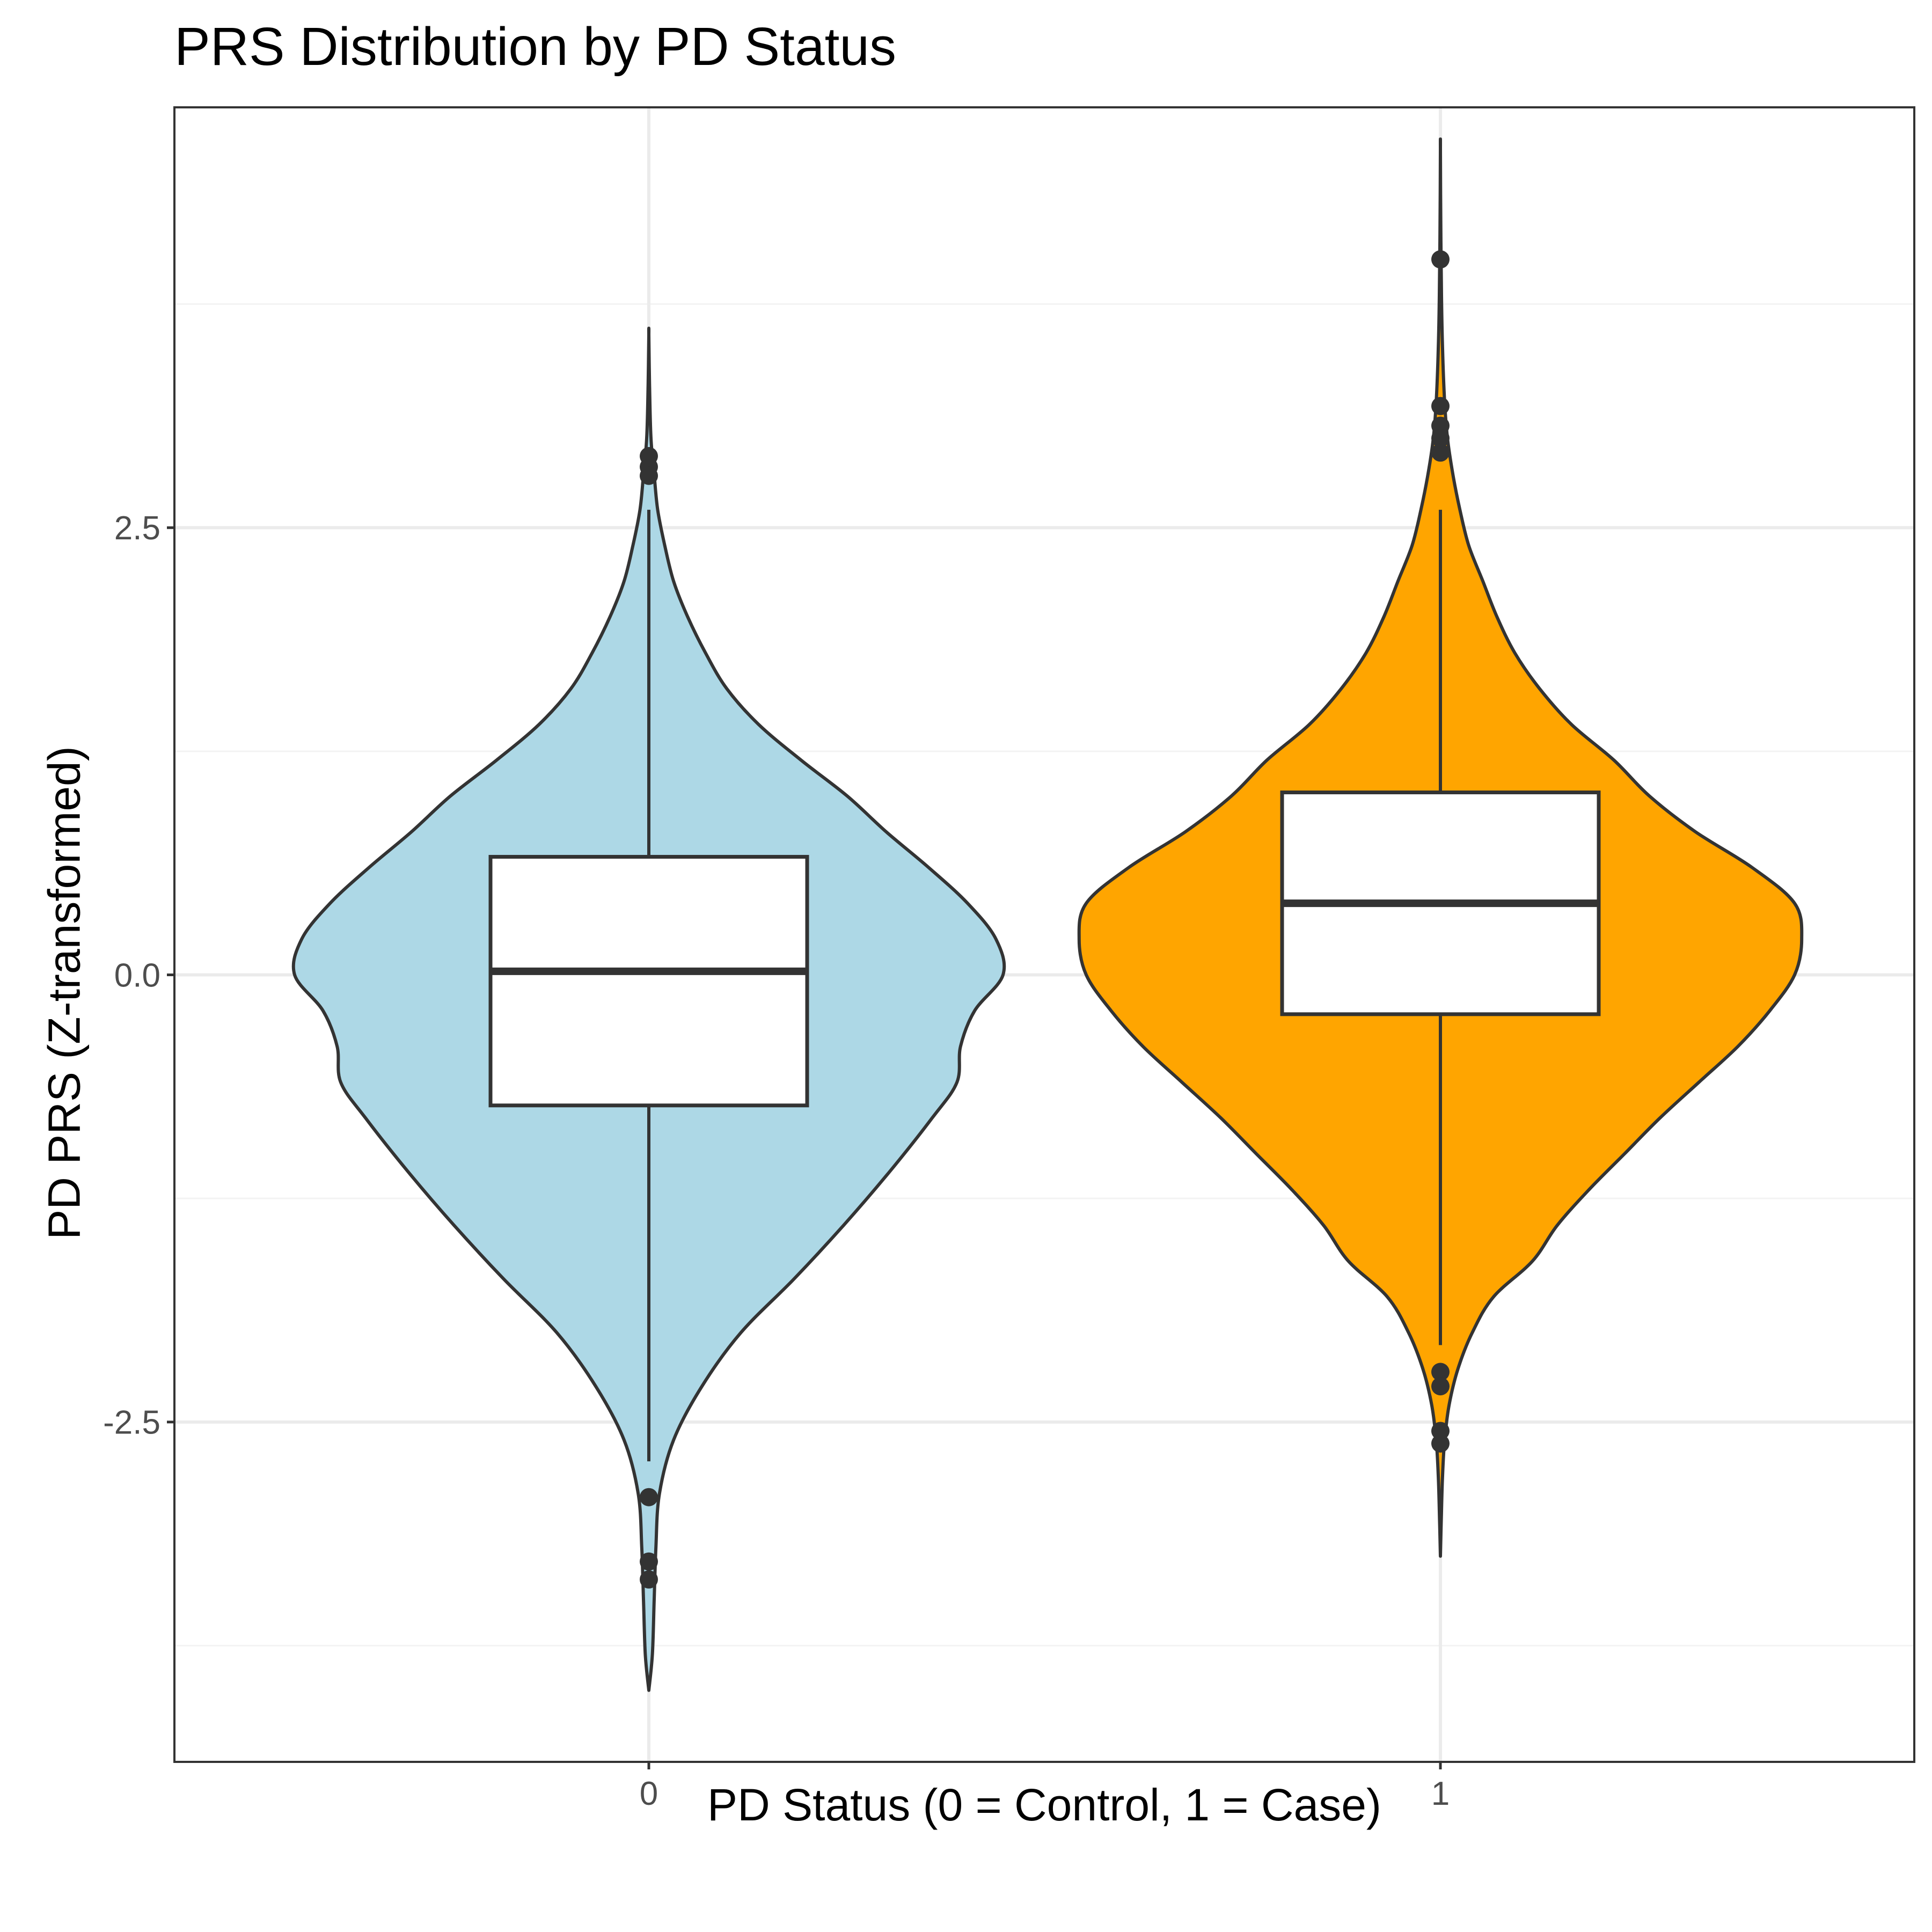  Describe the element at coordinates (137, 528) in the screenshot. I see `y-tick-label: 2.5` at that location.